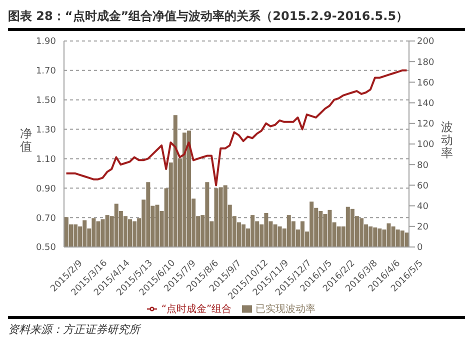  I want to click on y-tick-label: 0.90, so click(46, 189).